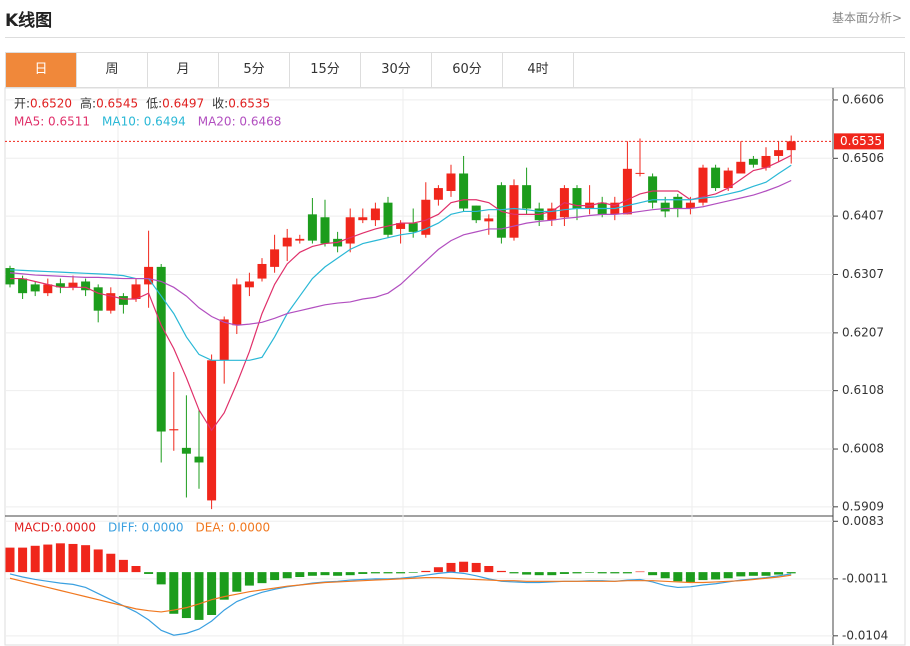 The height and width of the screenshot is (646, 910). What do you see at coordinates (144, 122) in the screenshot?
I see `legend-entry: MA10: 0.6494` at bounding box center [144, 122].